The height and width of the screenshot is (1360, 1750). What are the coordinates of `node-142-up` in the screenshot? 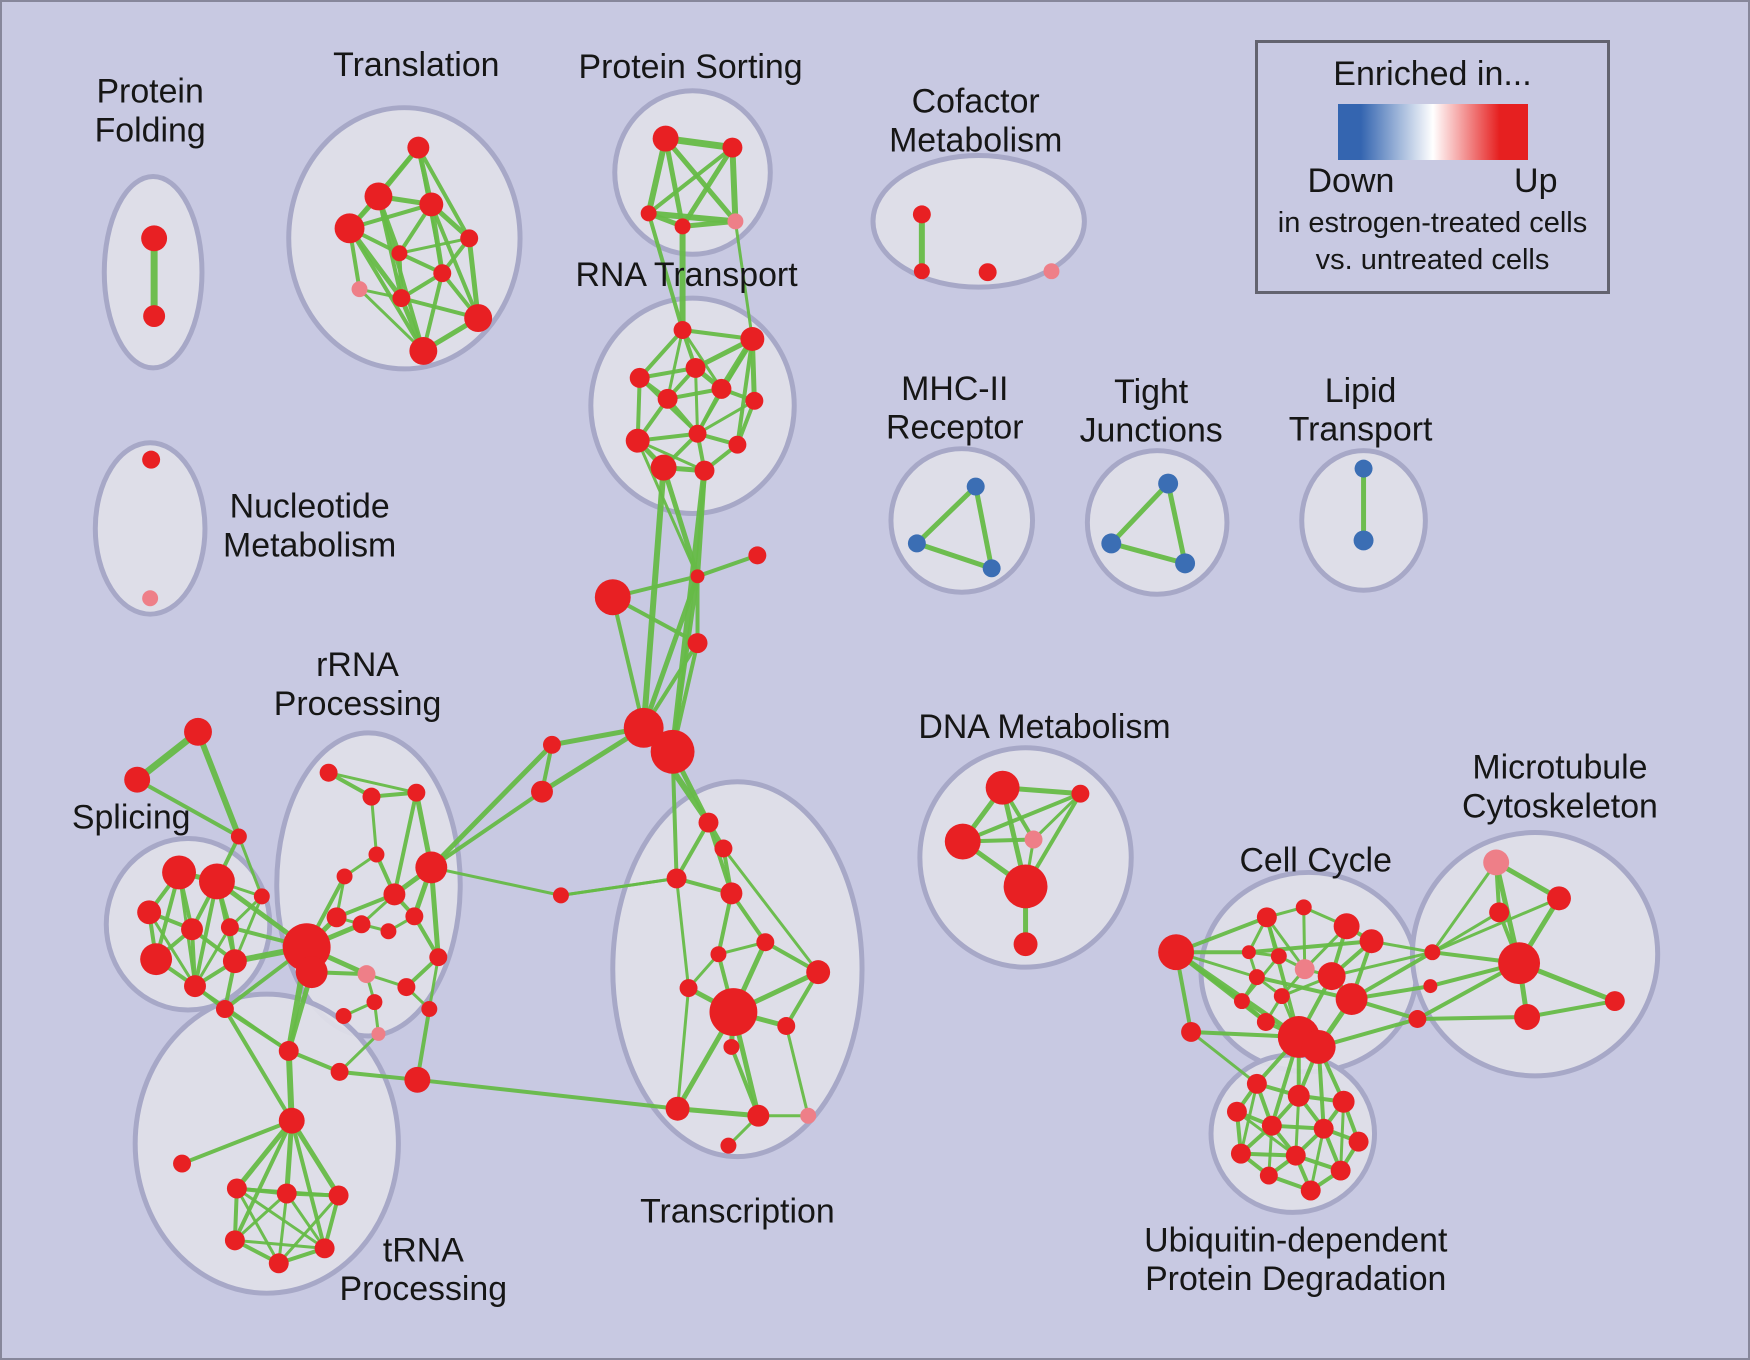 It's located at (921, 214).